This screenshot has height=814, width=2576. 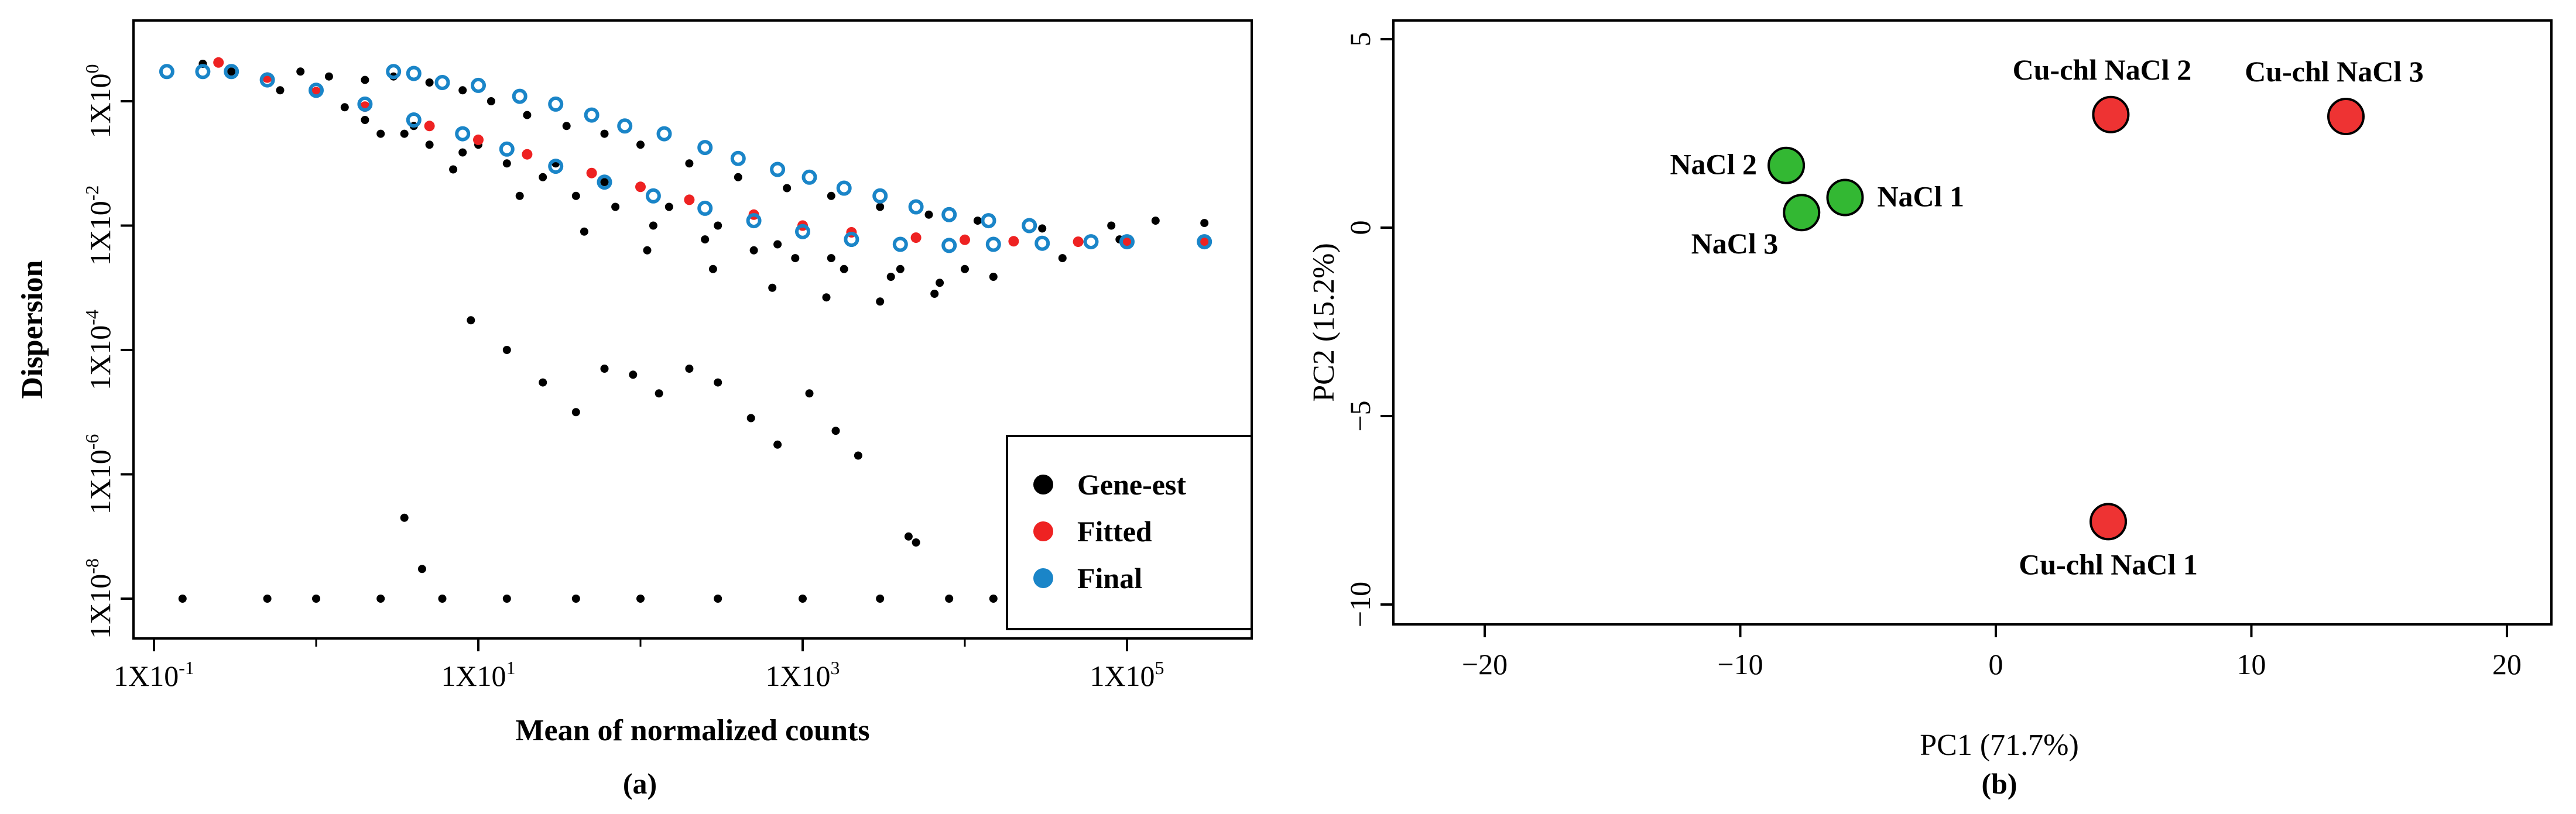 I want to click on sample-label: Cu-chl NaCl 3, so click(x=2334, y=71).